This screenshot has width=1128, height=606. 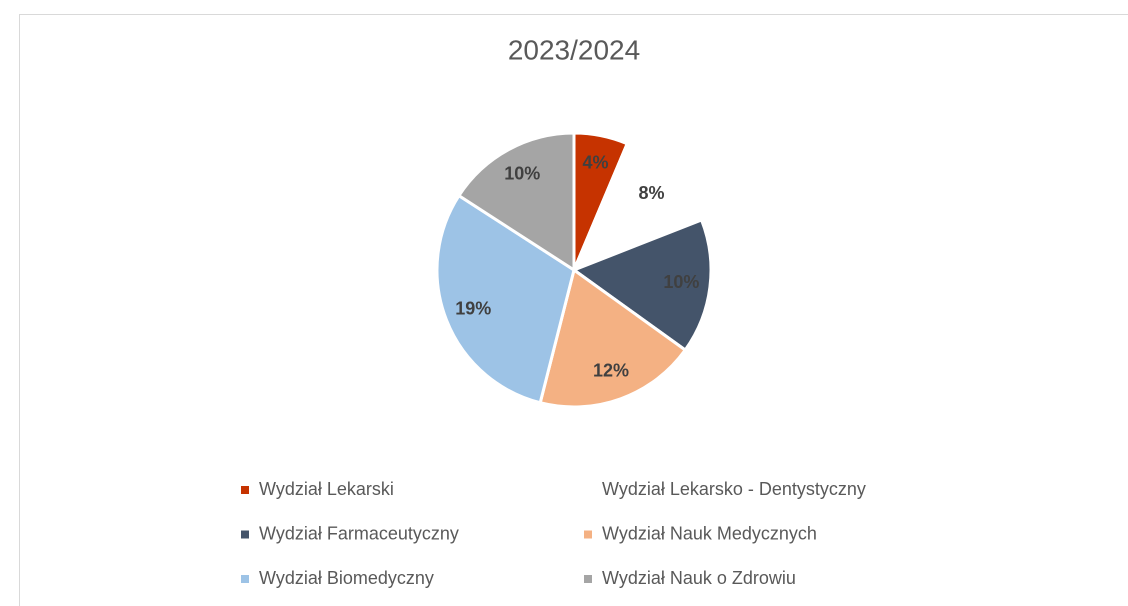 What do you see at coordinates (734, 489) in the screenshot?
I see `legend-label: Wydział Lekarsko - Dentystyczny` at bounding box center [734, 489].